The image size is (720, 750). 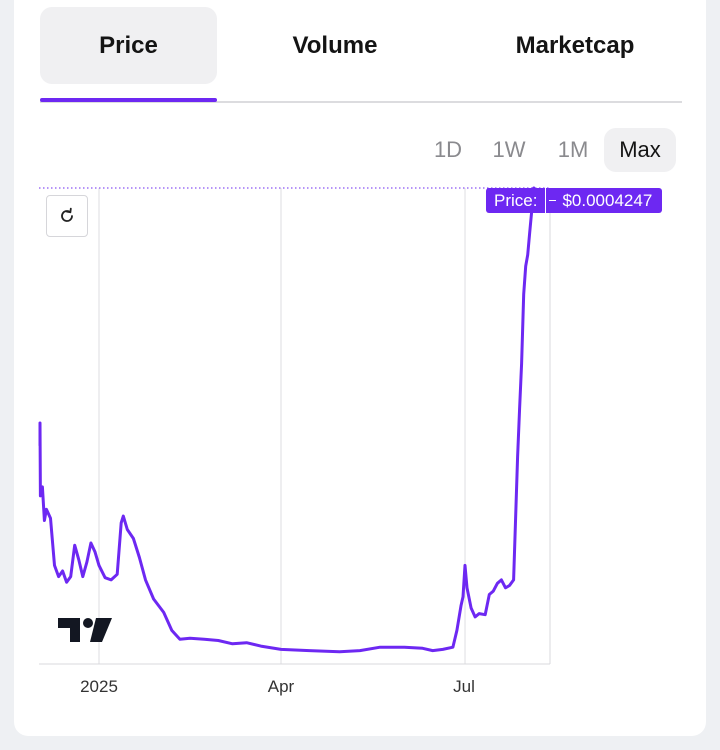 What do you see at coordinates (361, 102) in the screenshot?
I see `tabs-divider` at bounding box center [361, 102].